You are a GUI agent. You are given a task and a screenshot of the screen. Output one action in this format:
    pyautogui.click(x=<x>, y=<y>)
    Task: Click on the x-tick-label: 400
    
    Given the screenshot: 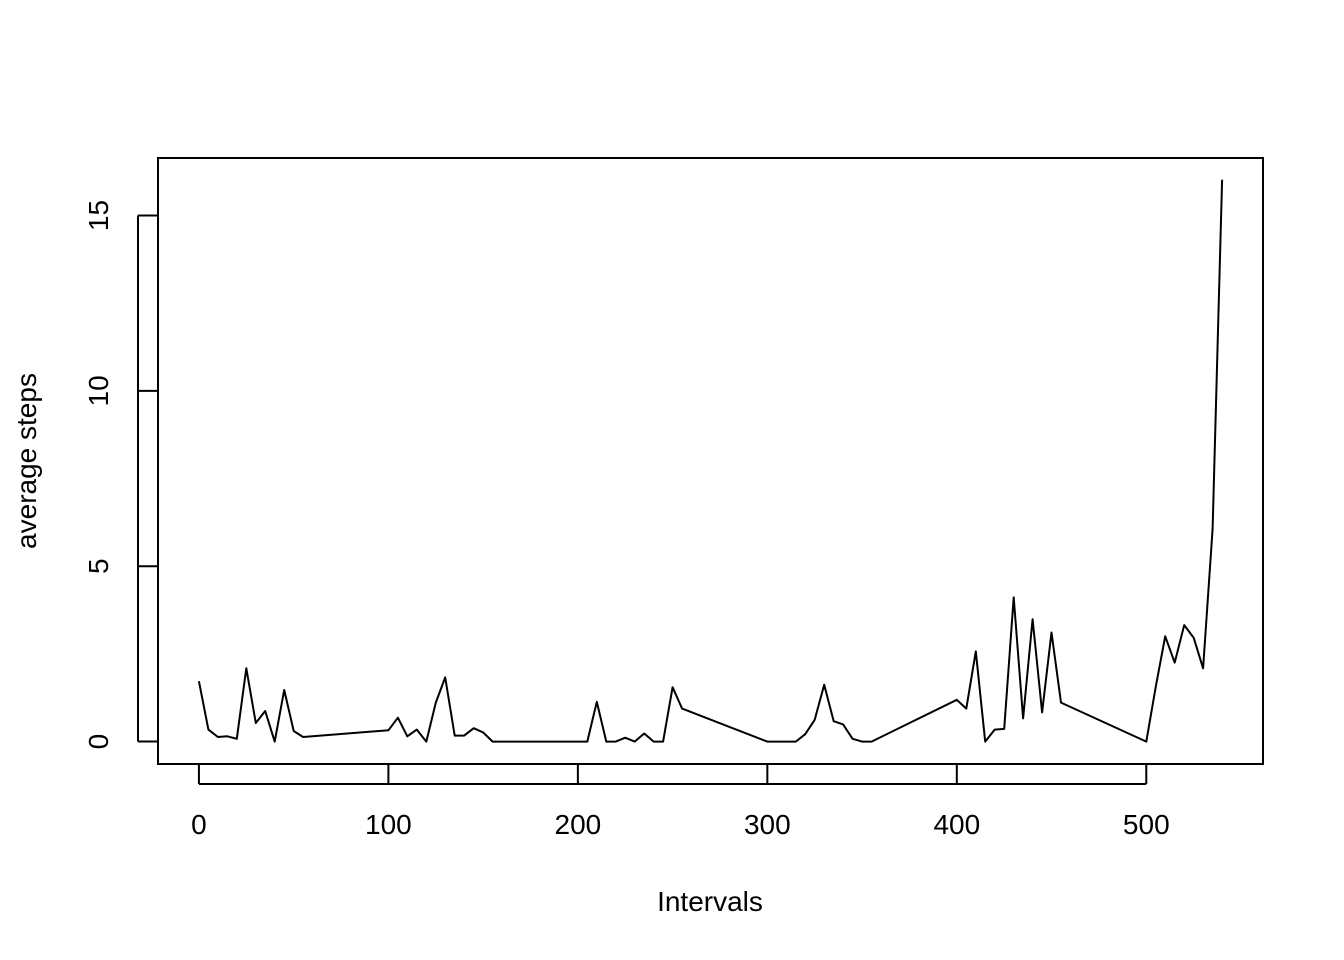 What is the action you would take?
    pyautogui.click(x=956, y=824)
    